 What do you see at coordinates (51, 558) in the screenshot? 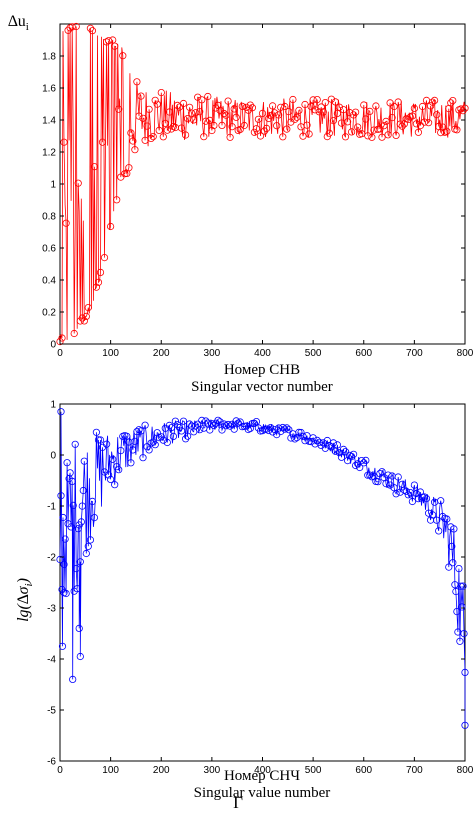
I see `y-tick-label: -2` at bounding box center [51, 558].